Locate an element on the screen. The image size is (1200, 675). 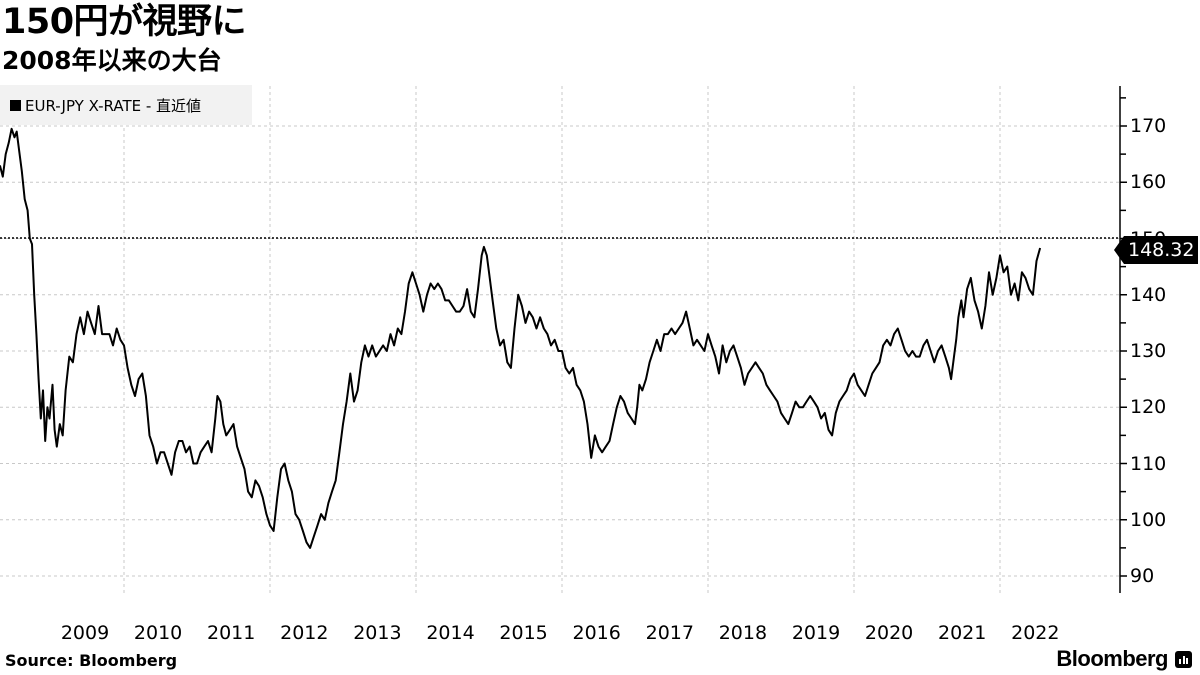
source-note: Source: Bloomberg is located at coordinates (91, 660).